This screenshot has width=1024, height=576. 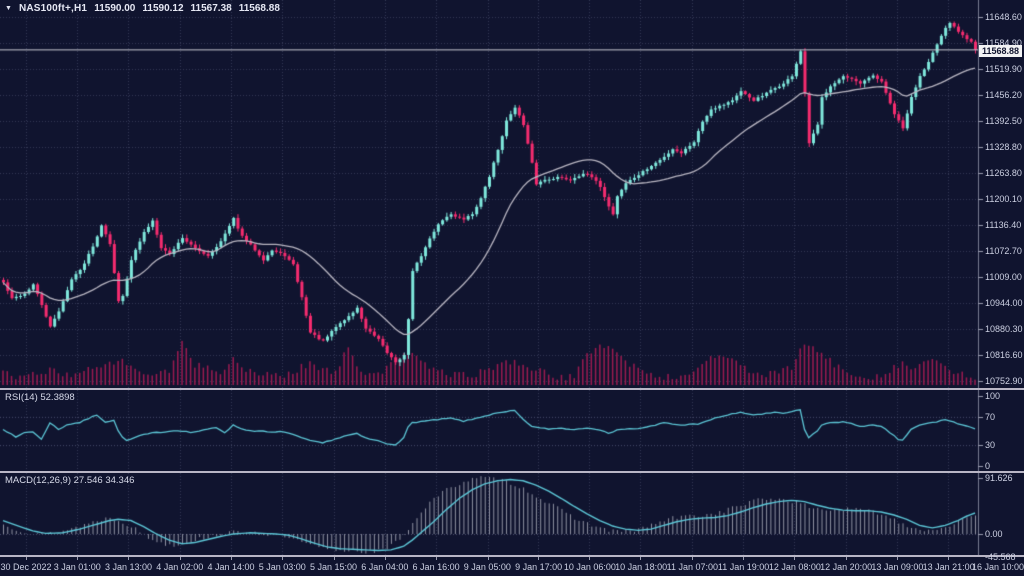 I want to click on time-axis-label: 16 Jan 10:00, so click(x=997, y=567).